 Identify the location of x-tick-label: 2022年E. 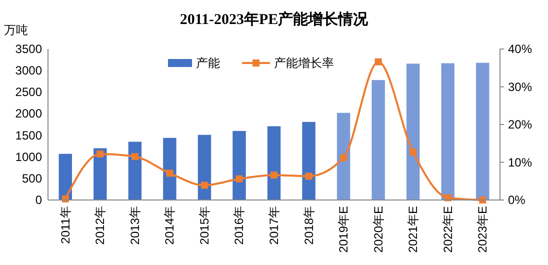
(447, 229).